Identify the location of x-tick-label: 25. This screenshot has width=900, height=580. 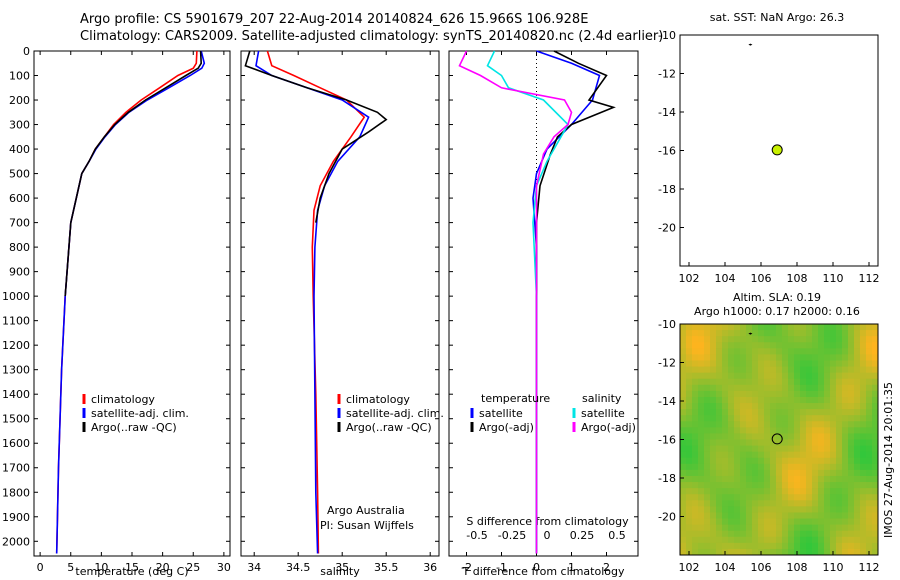
(193, 567).